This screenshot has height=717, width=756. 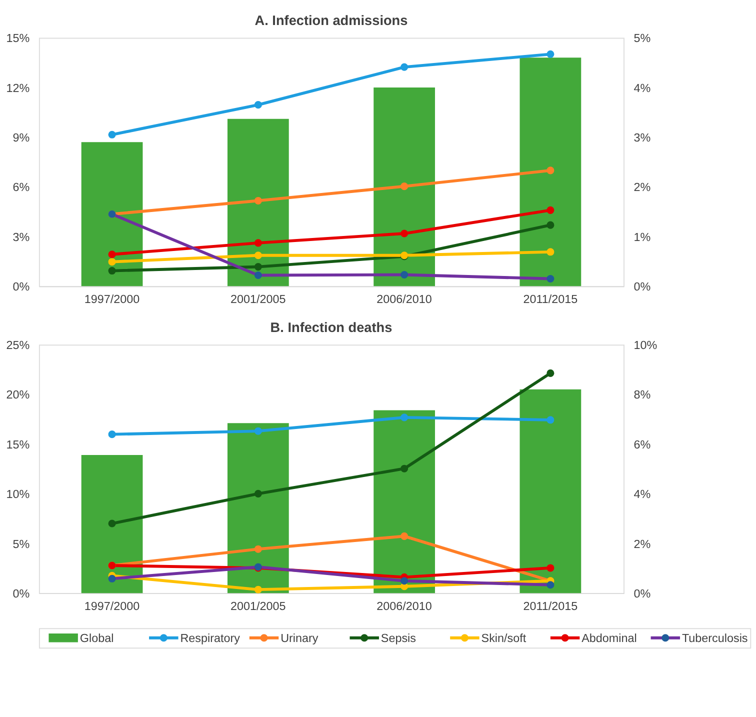 I want to click on chart-title: A. Infection admissions, so click(x=331, y=20).